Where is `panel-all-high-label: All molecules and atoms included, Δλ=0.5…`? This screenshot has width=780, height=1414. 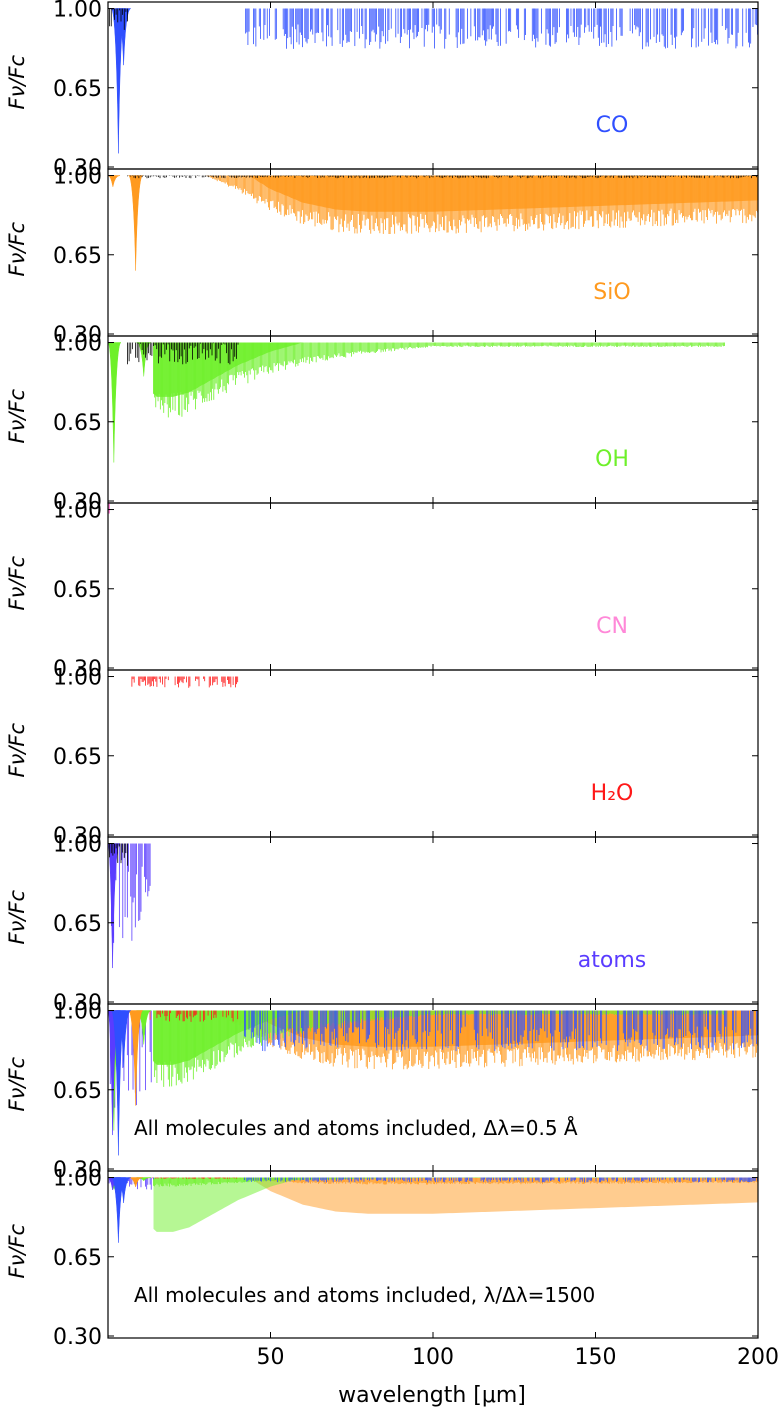
panel-all-high-label: All molecules and atoms included, Δλ=0.5… is located at coordinates (356, 1128).